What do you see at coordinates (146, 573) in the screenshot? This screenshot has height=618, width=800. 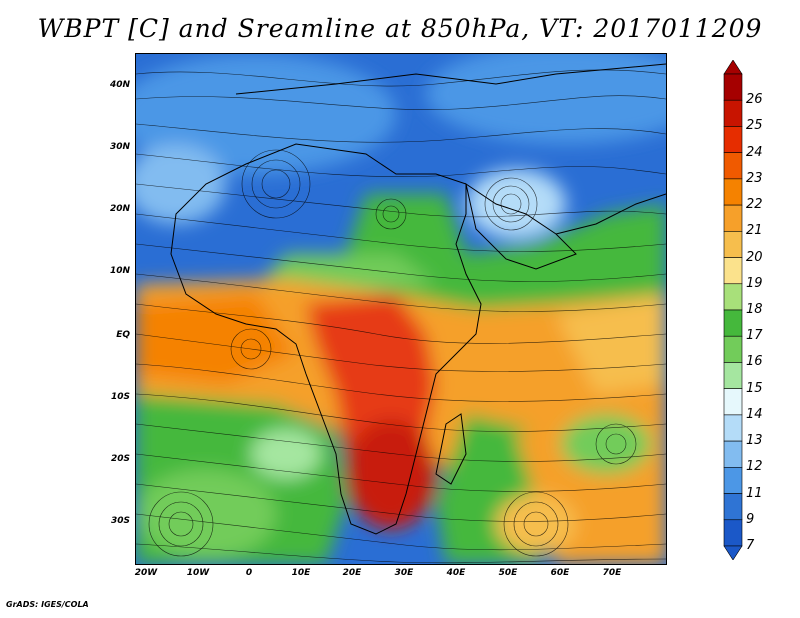 I see `lon-label-20w: 20W` at bounding box center [146, 573].